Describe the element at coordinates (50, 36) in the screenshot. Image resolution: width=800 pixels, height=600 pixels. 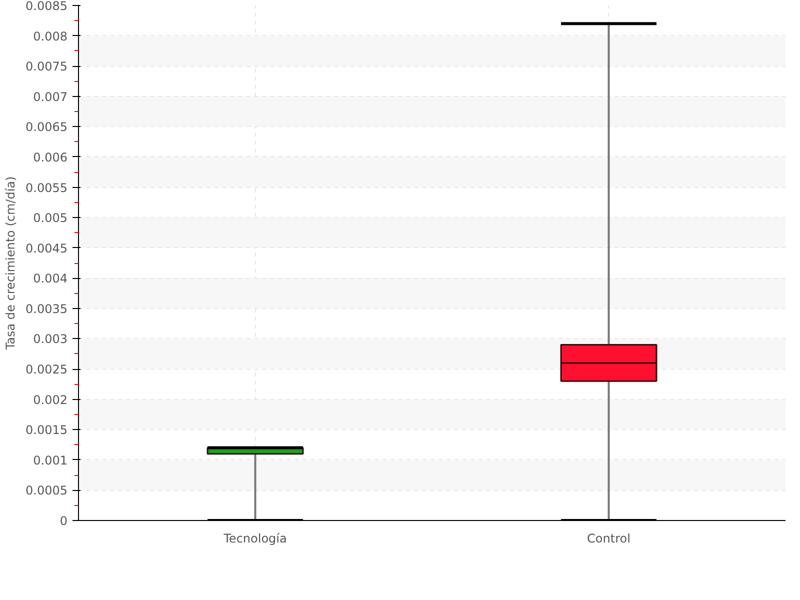
I see `y-tick-label: 0.008` at that location.